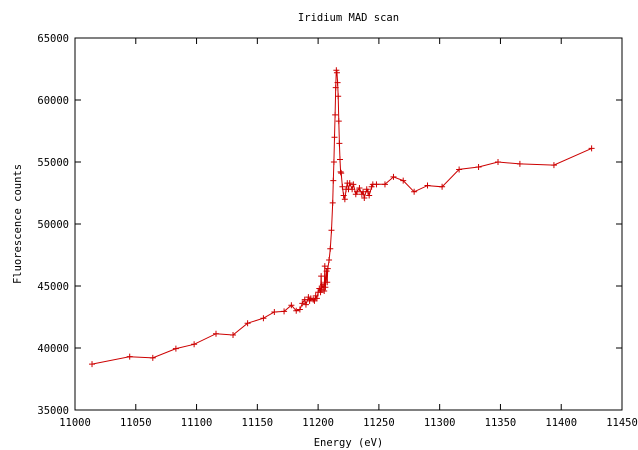 This screenshot has width=638, height=450. I want to click on x-axis-label: Energy (eV), so click(349, 443).